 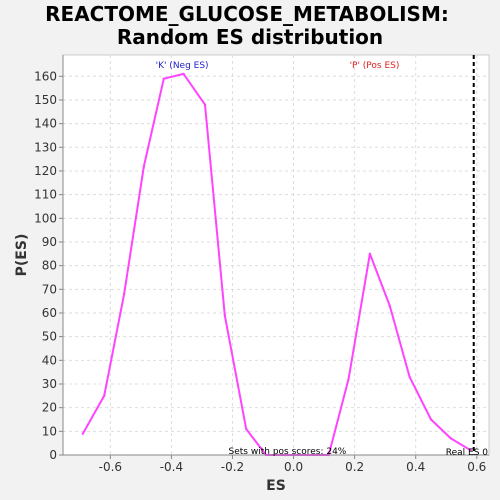 I want to click on y-tick-label-11: 110, so click(x=45, y=195).